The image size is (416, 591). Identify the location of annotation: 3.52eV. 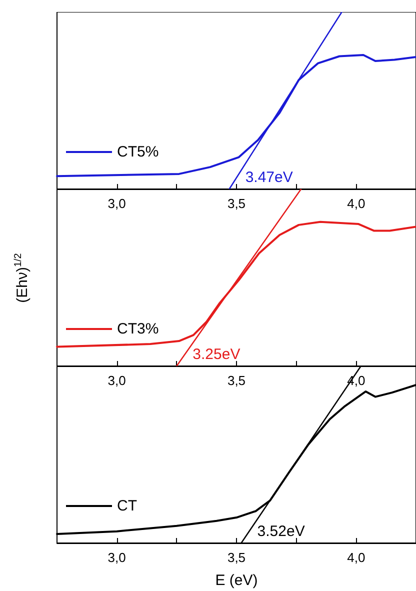
(281, 531).